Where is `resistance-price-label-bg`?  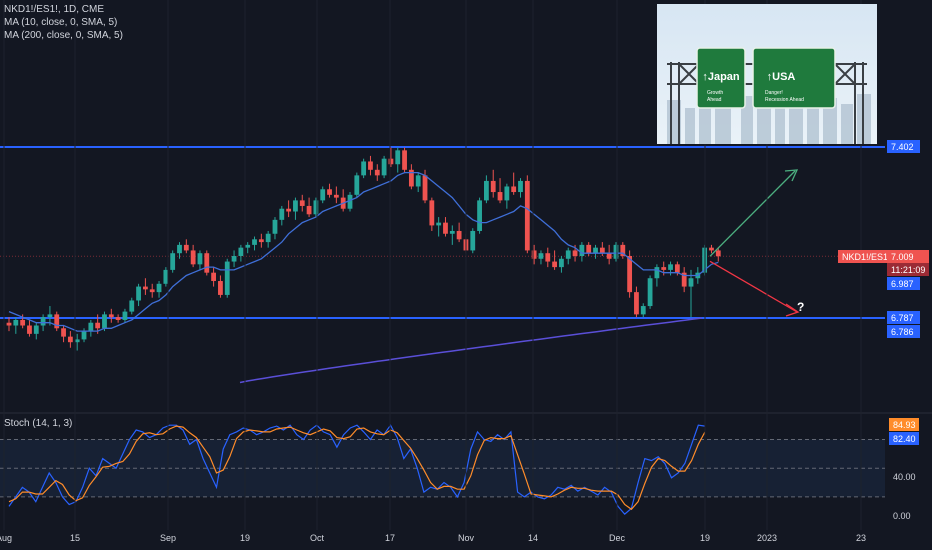 resistance-price-label-bg is located at coordinates (903, 146).